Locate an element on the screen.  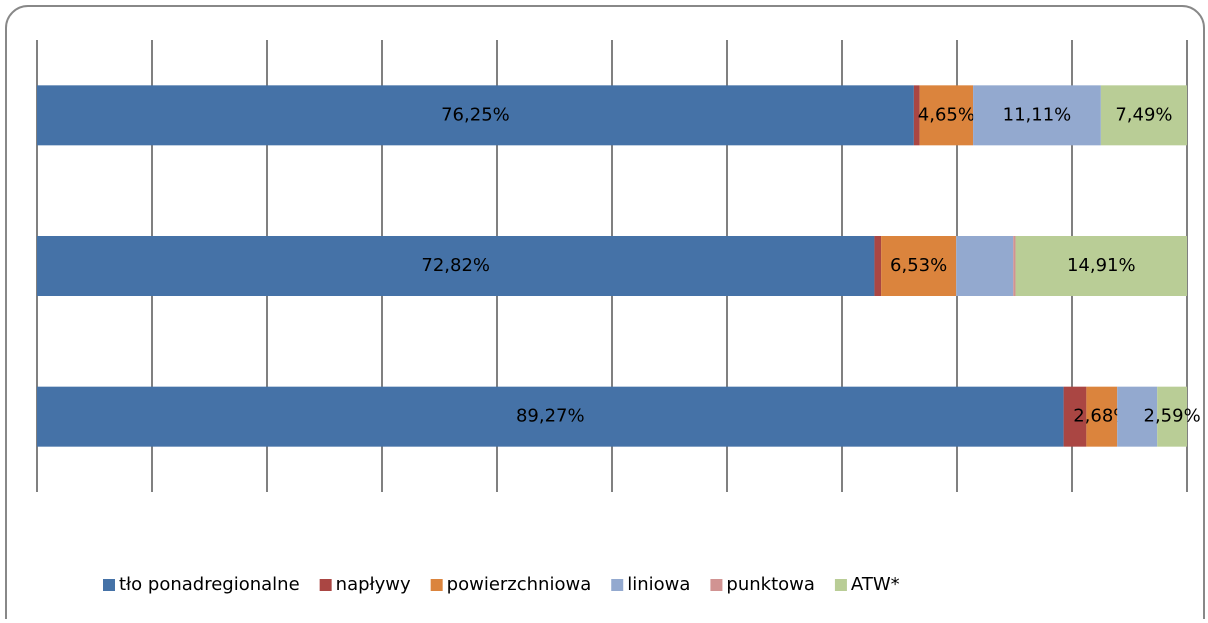
data-label: 72,82% is located at coordinates (455, 265).